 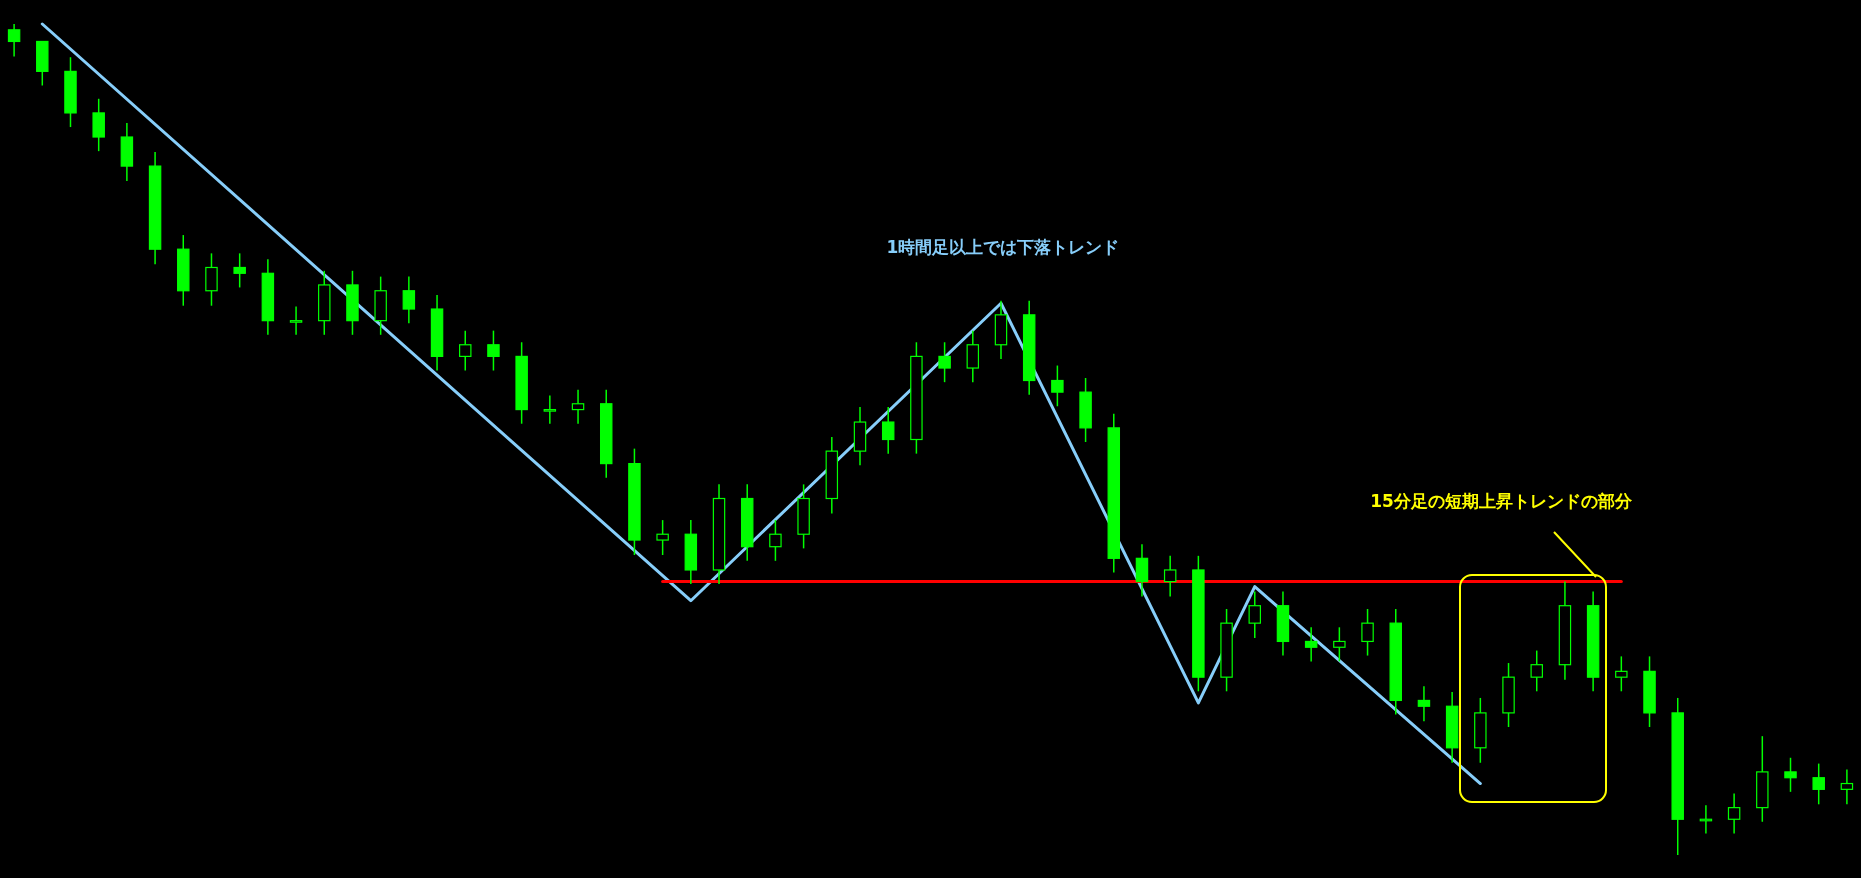 What do you see at coordinates (1501, 501) in the screenshot?
I see `annotation: 15分足の短期上昇トレンドの部分` at bounding box center [1501, 501].